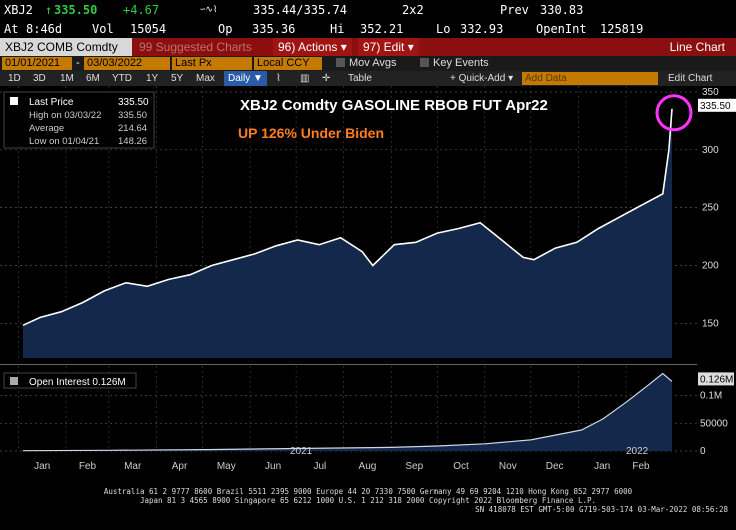  I want to click on security-field: XBJ2 COMB Comdty, so click(66, 47).